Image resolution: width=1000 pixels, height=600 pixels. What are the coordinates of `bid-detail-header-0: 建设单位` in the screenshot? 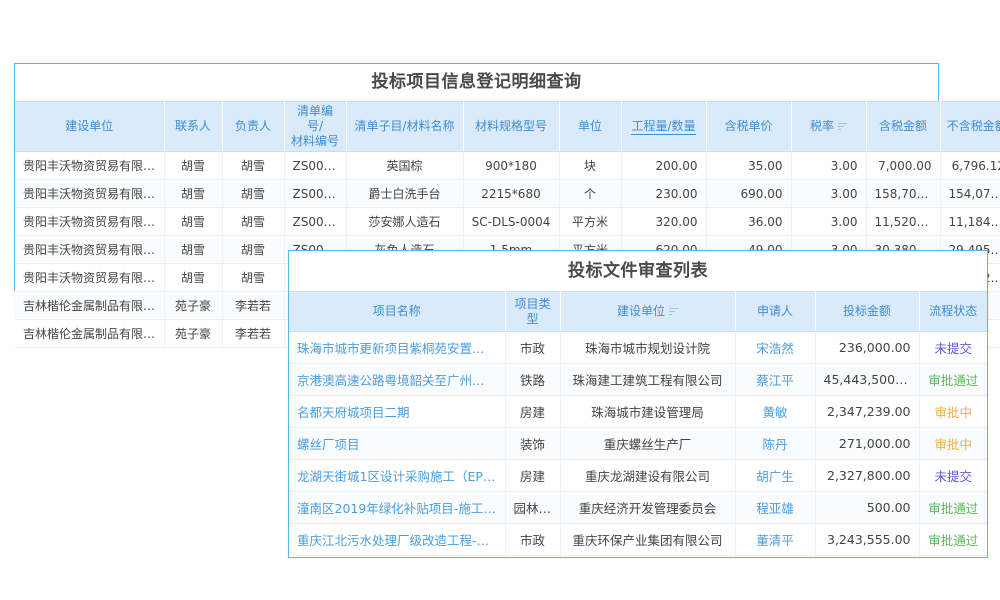 It's located at (90, 126).